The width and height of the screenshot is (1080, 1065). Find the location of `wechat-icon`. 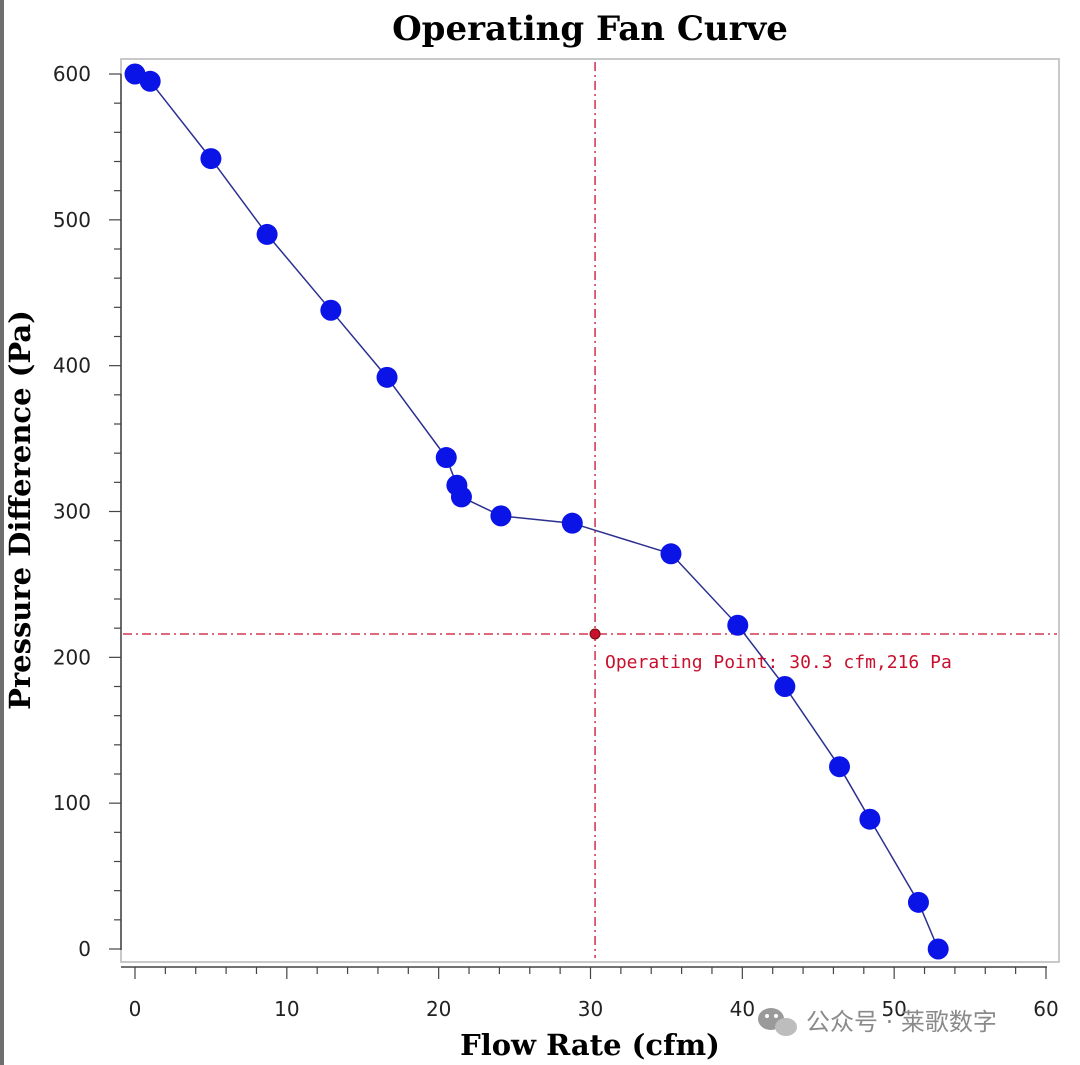

wechat-icon is located at coordinates (777, 1022).